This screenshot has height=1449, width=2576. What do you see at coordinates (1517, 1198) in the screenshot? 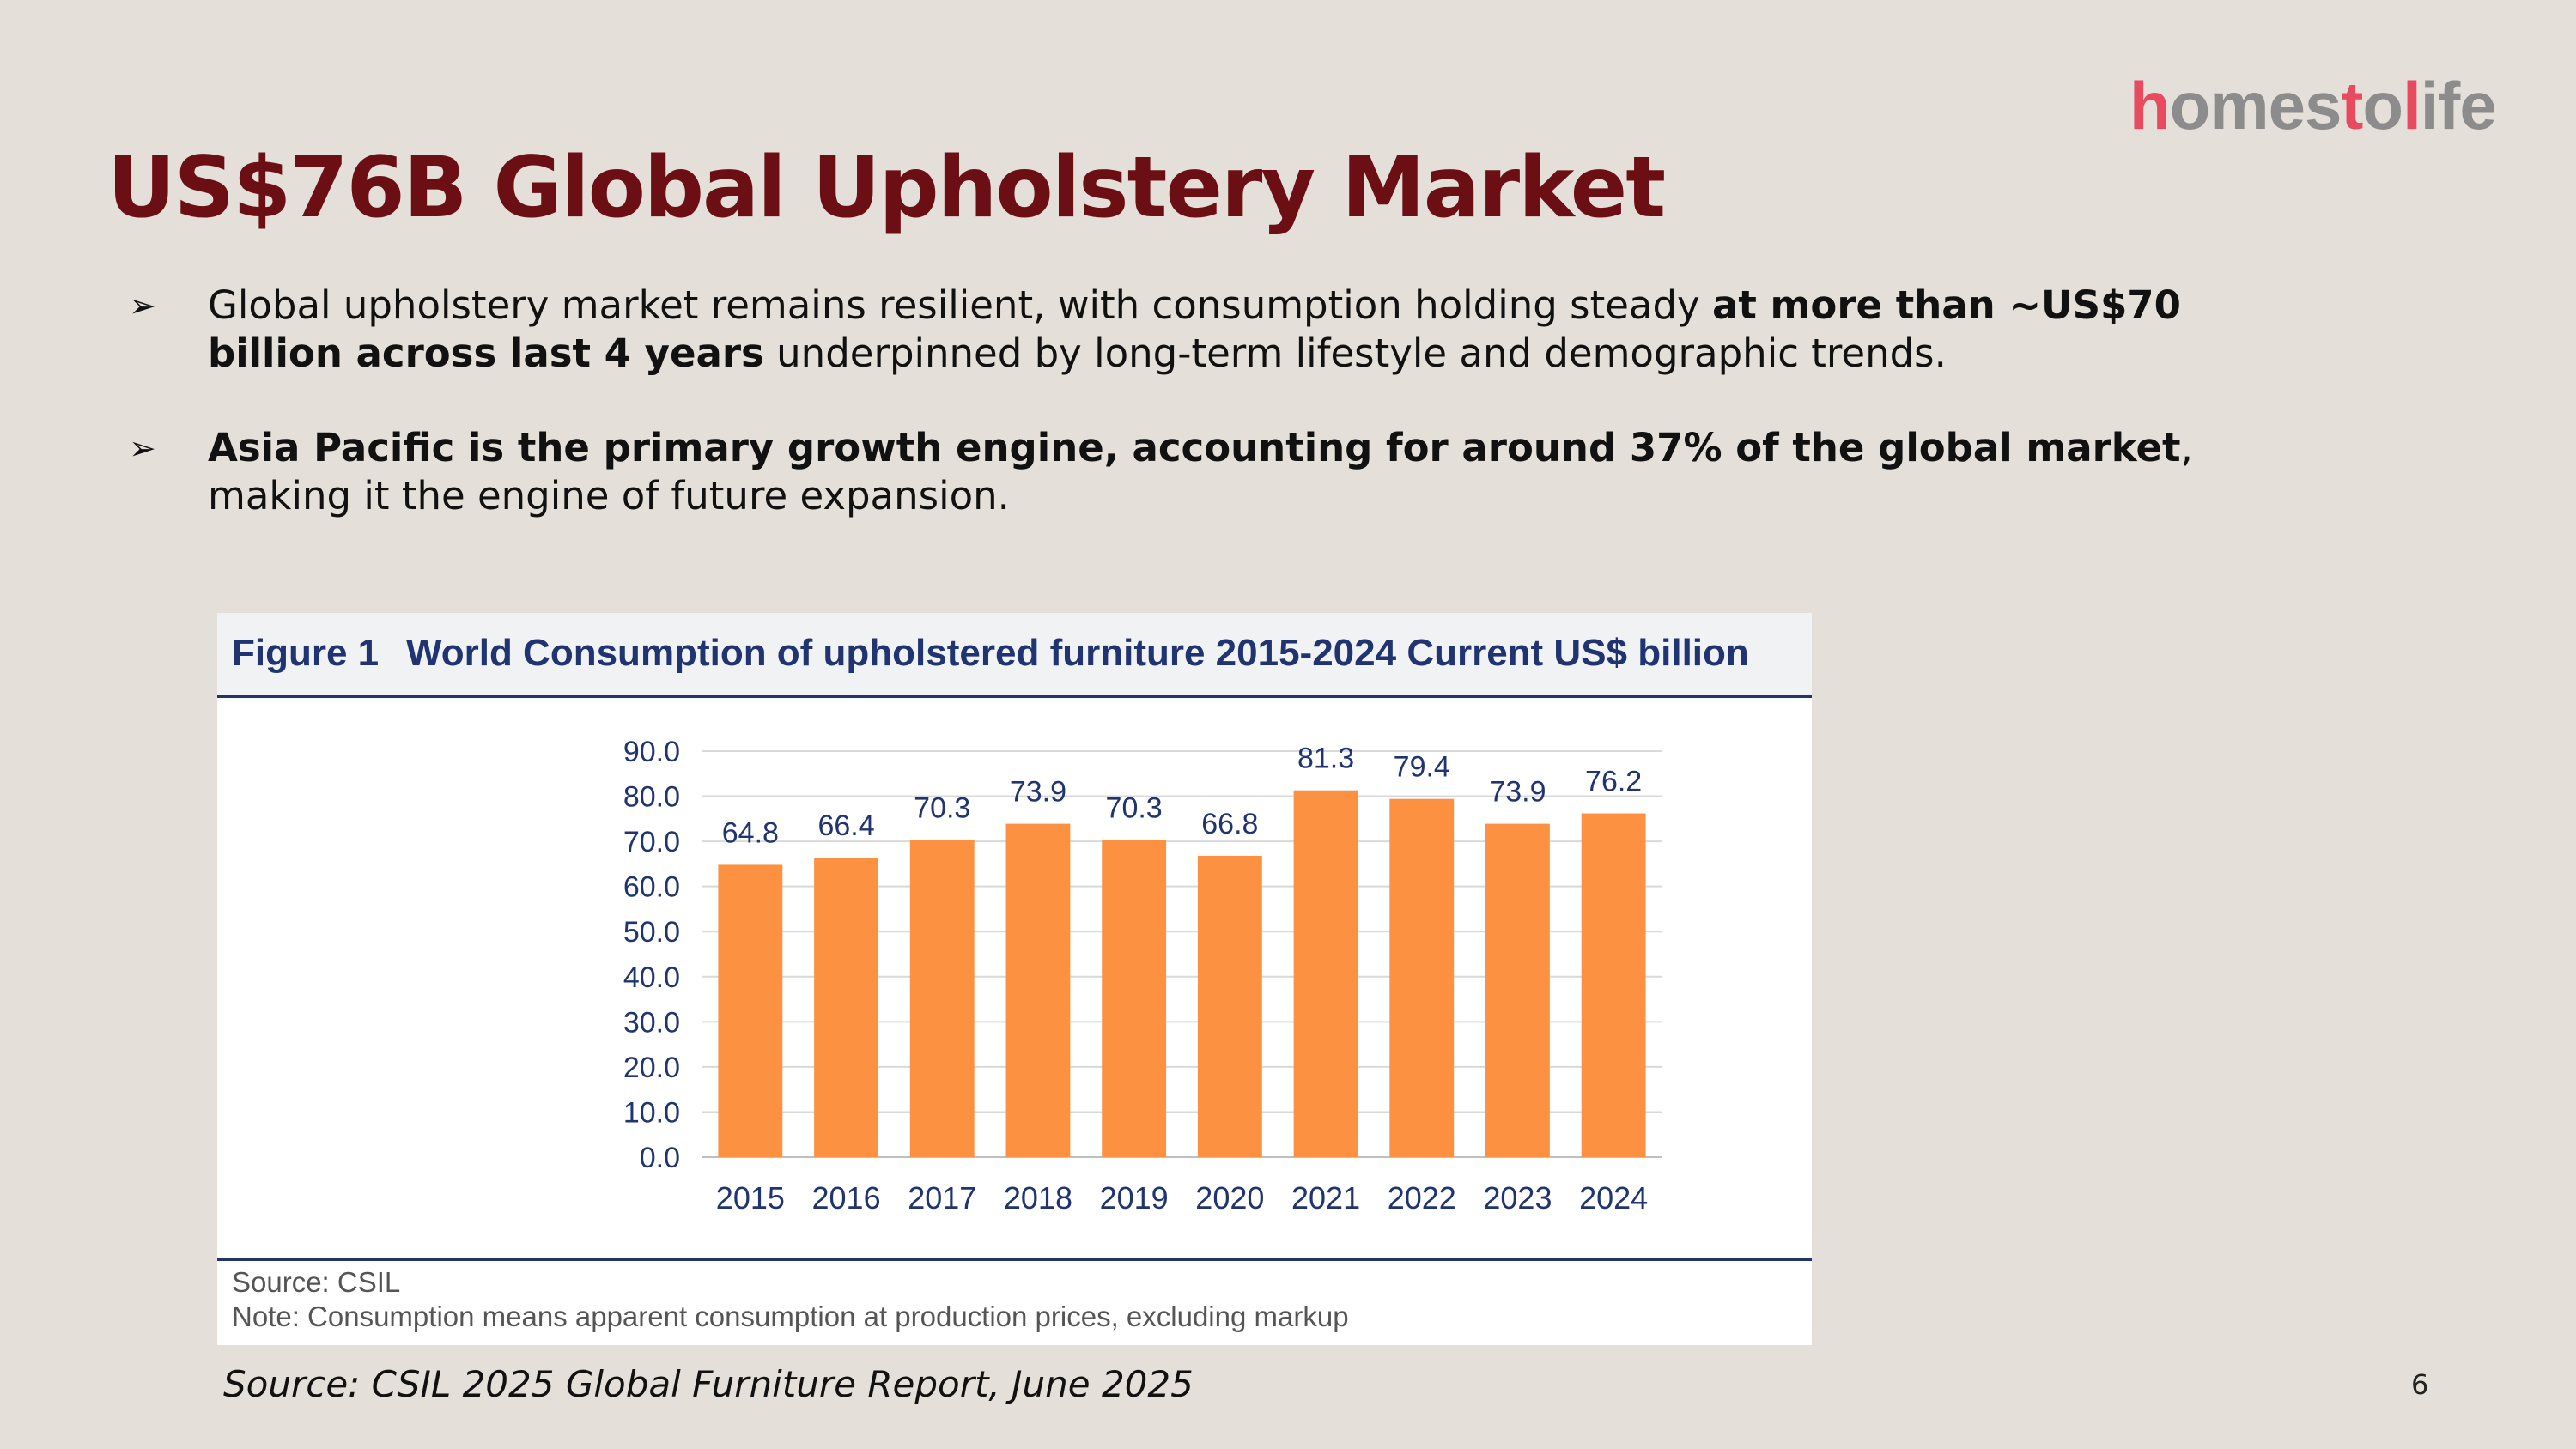
I see `x-tick-label: 2023` at bounding box center [1517, 1198].